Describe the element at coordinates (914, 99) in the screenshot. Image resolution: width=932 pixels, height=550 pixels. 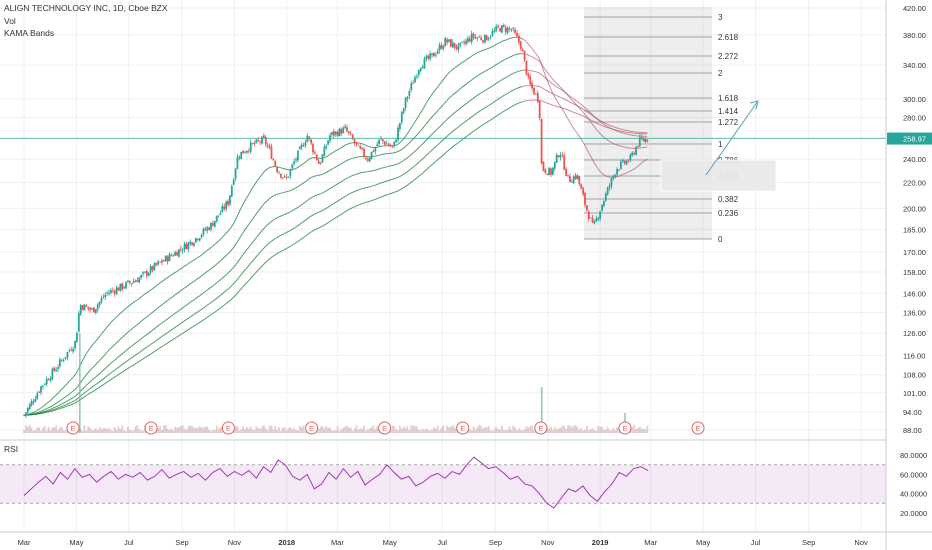
I see `price-scale-tick: 300.00` at that location.